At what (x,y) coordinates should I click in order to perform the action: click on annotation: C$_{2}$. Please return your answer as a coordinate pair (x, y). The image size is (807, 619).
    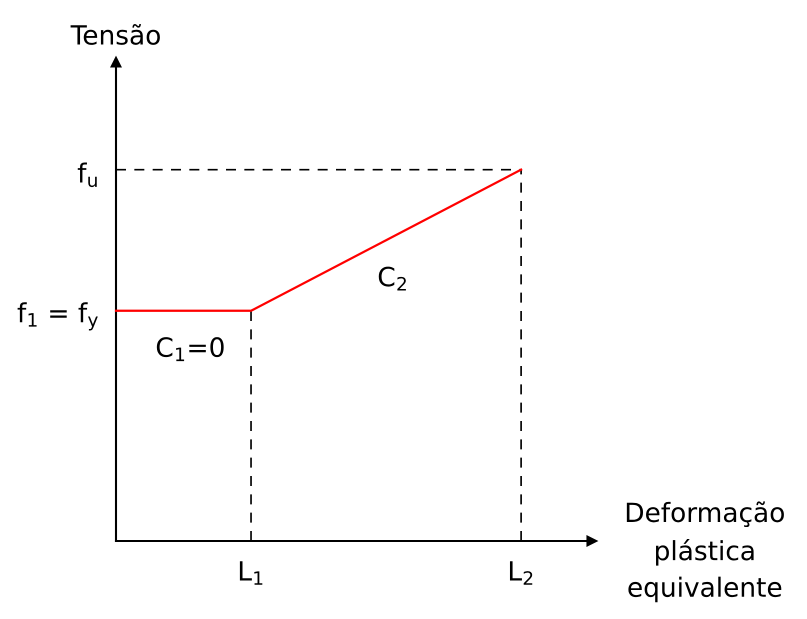
    Looking at the image, I should click on (392, 278).